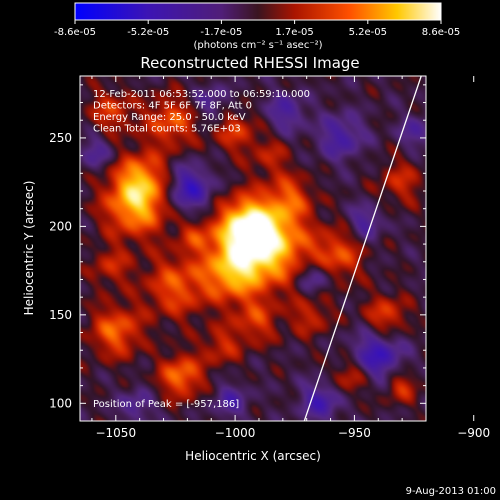 The height and width of the screenshot is (500, 500). What do you see at coordinates (167, 129) in the screenshot?
I see `annotation-line: Clean Total counts: 5.76E+03` at bounding box center [167, 129].